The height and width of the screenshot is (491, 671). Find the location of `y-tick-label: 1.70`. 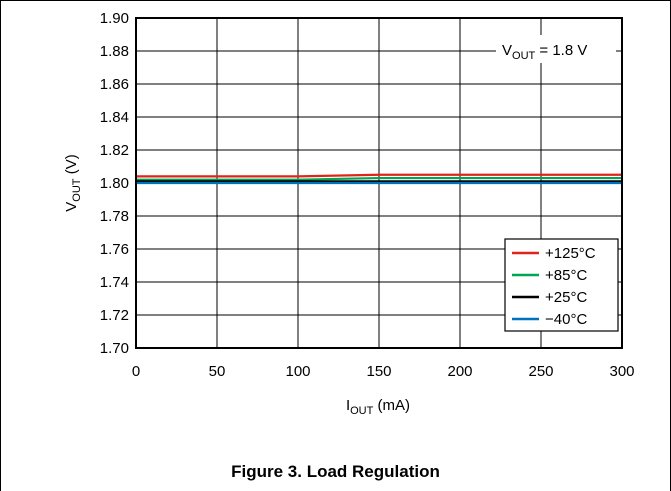

y-tick-label: 1.70 is located at coordinates (114, 348).